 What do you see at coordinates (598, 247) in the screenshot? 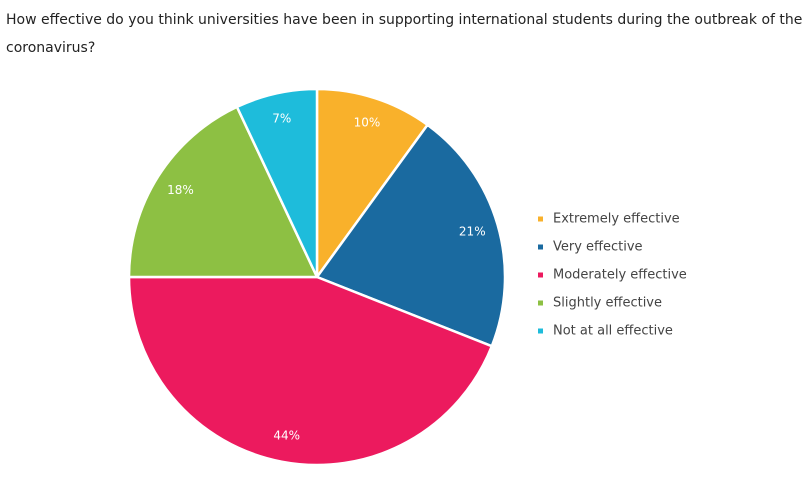
I see `legend-label: Very effective` at bounding box center [598, 247].